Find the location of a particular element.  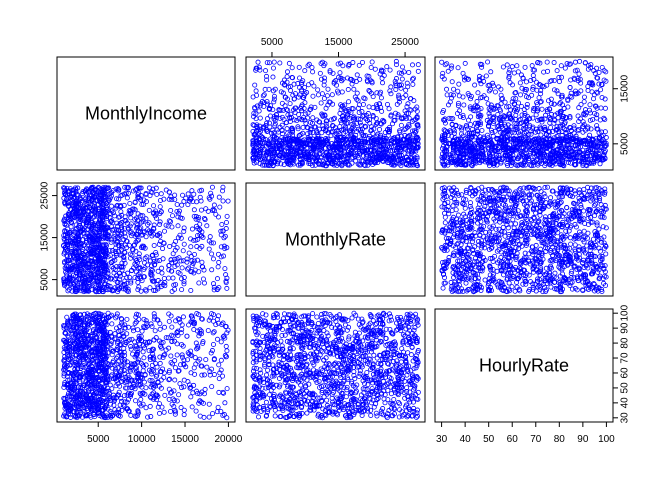

panel-MonthlyIncome-vs-HourlyRate is located at coordinates (524, 113).